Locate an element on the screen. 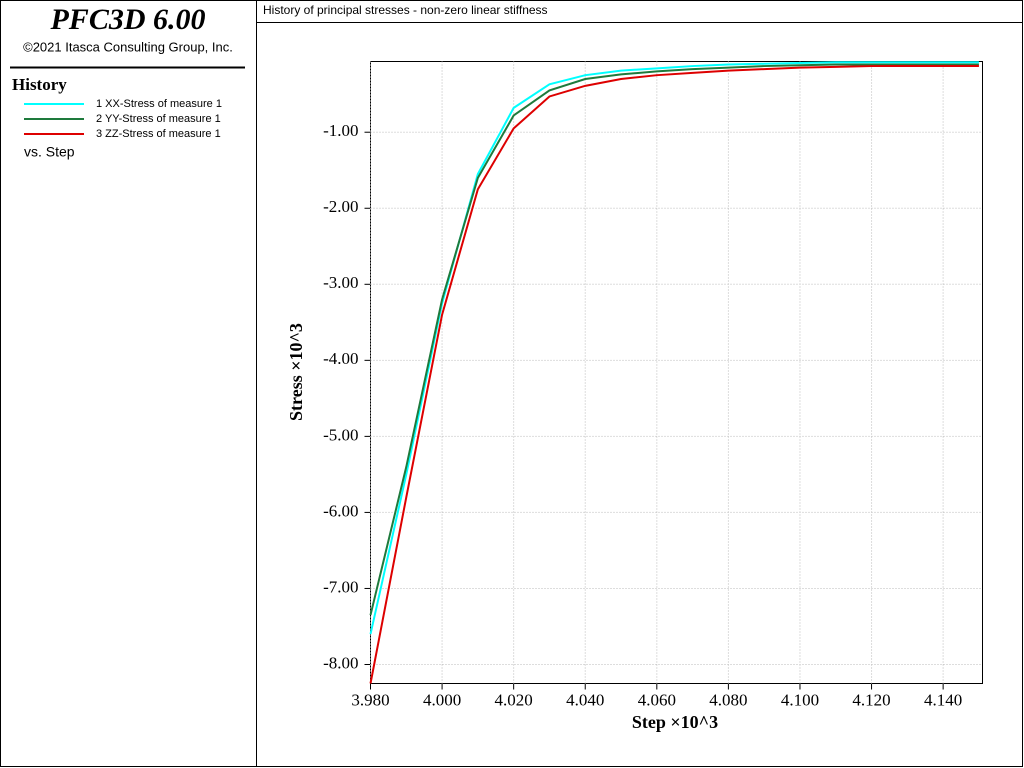 The width and height of the screenshot is (1024, 768). vs-label: vs. Step is located at coordinates (49, 152).